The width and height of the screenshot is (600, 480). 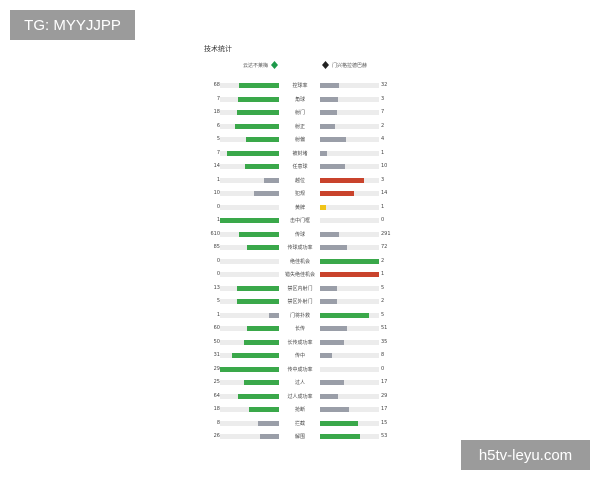 I want to click on home-value: 60, so click(x=216, y=328).